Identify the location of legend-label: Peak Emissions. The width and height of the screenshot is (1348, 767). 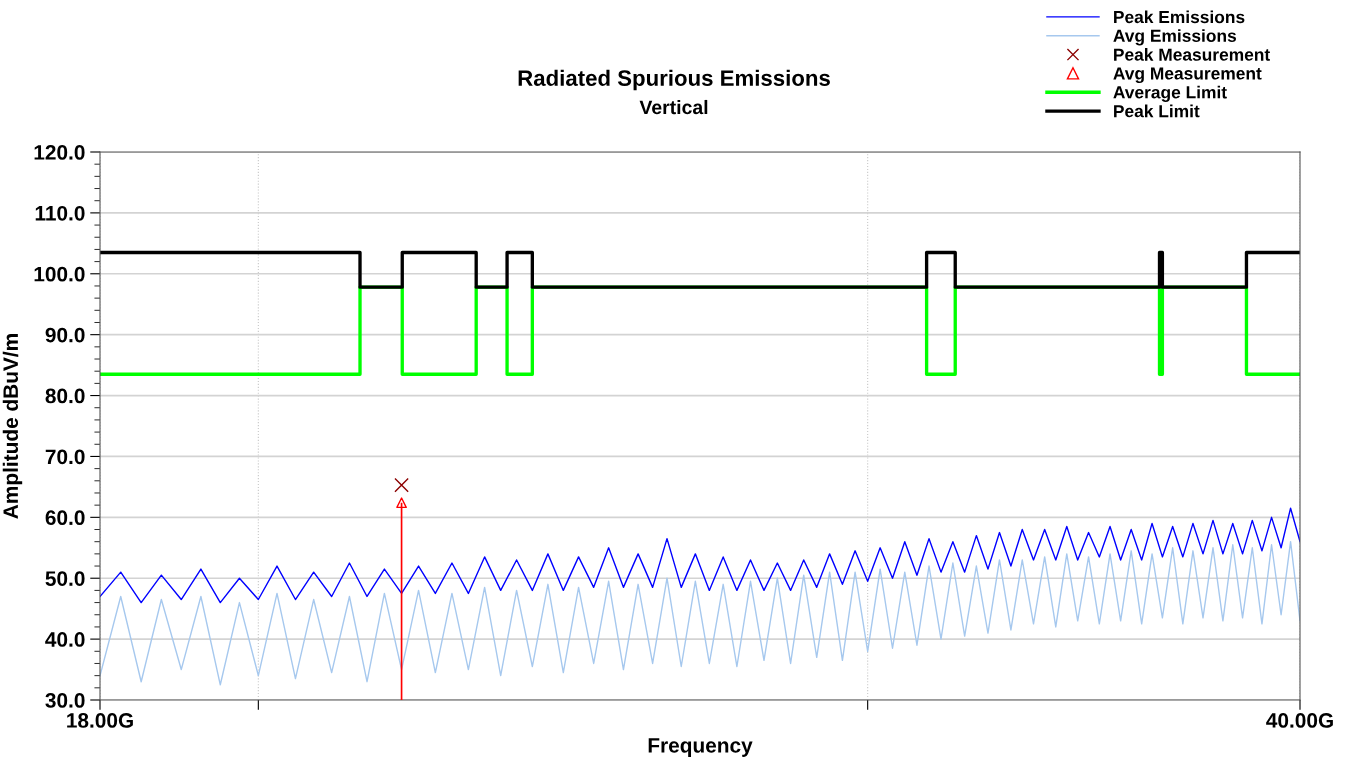
(1179, 17).